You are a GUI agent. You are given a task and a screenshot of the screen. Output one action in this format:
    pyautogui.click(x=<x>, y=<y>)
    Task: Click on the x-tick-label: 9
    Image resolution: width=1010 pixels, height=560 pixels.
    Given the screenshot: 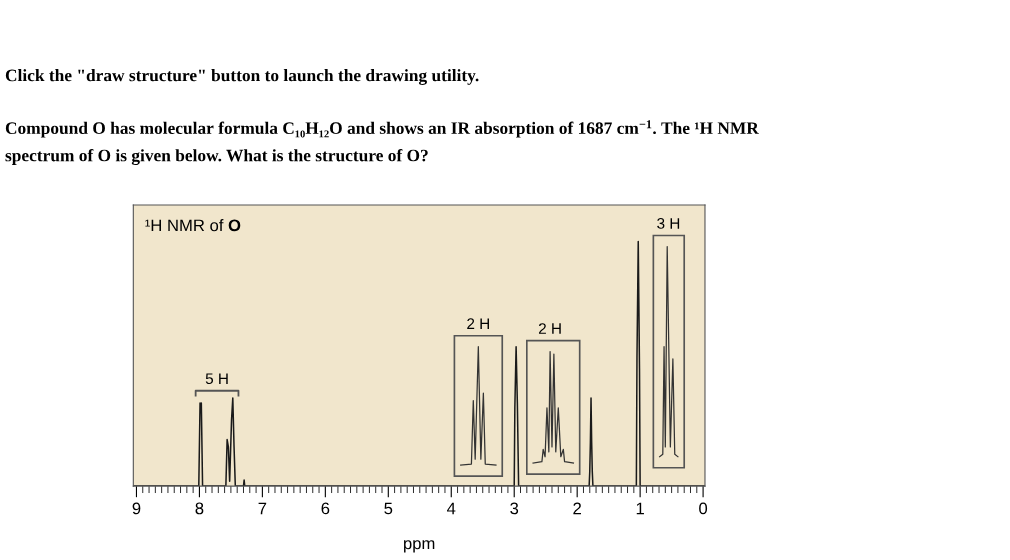 What is the action you would take?
    pyautogui.click(x=136, y=508)
    